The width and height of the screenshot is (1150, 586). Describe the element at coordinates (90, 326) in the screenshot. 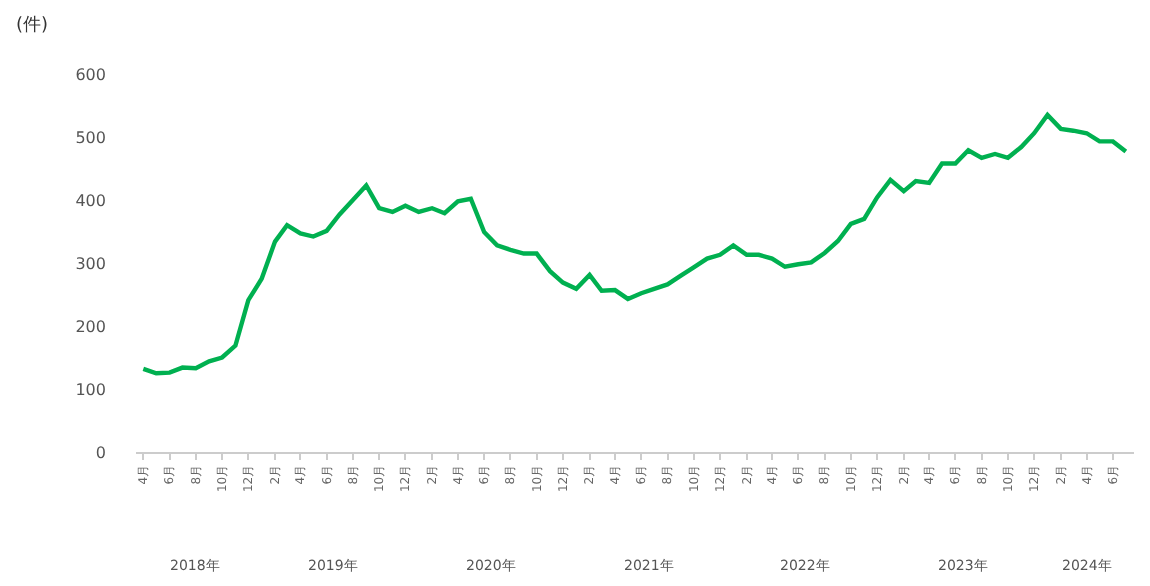

I see `y-tick-label: 200` at that location.